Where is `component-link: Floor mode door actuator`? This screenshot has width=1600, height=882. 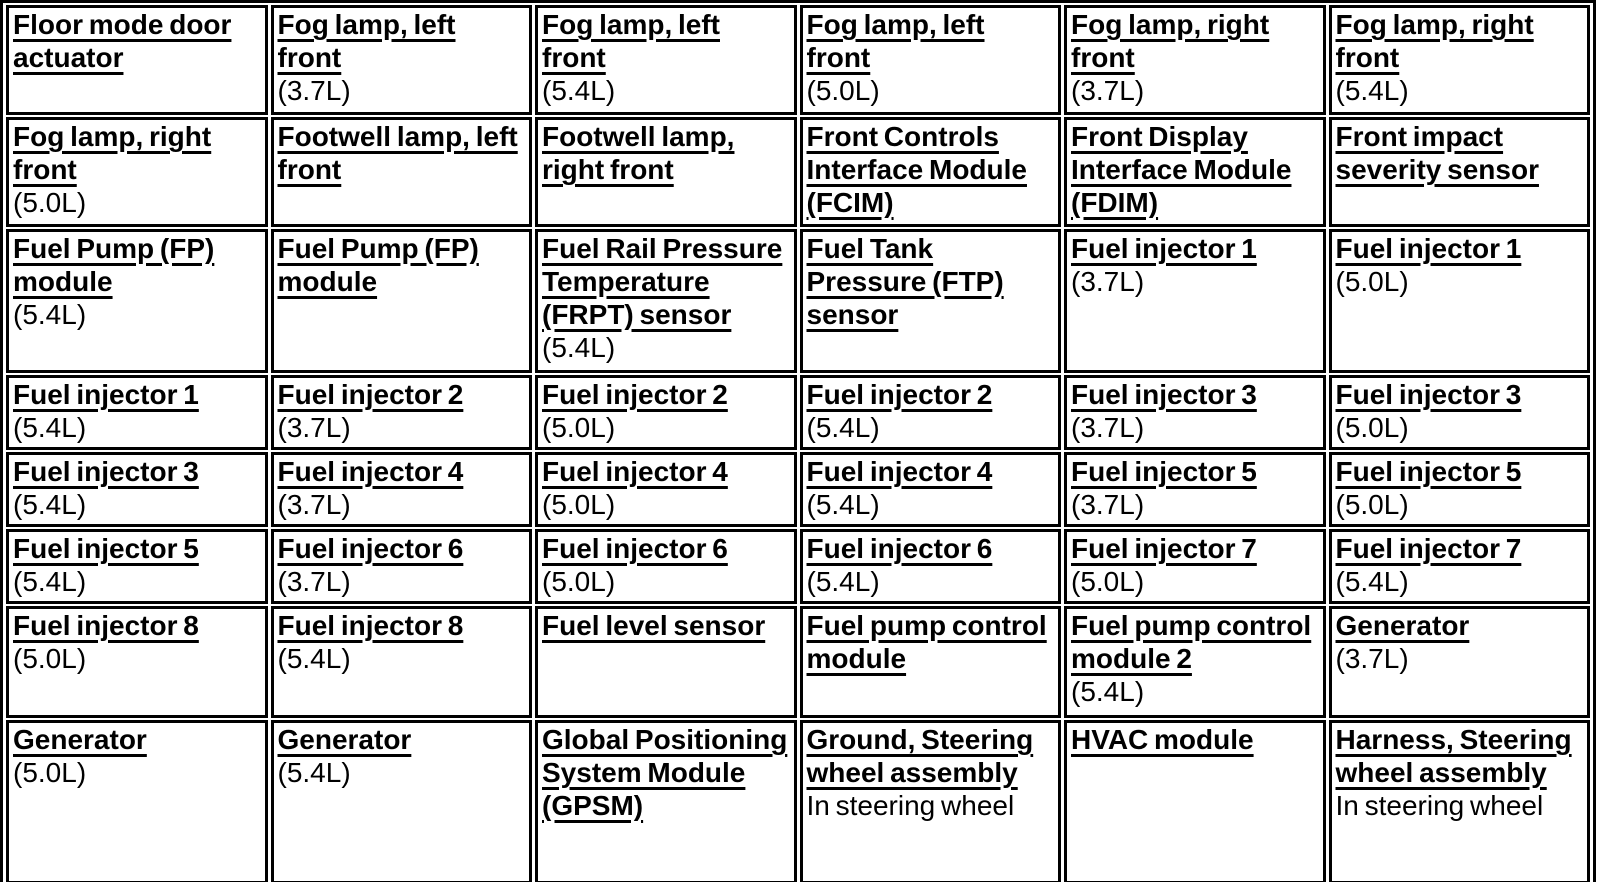 component-link: Floor mode door actuator is located at coordinates (122, 41).